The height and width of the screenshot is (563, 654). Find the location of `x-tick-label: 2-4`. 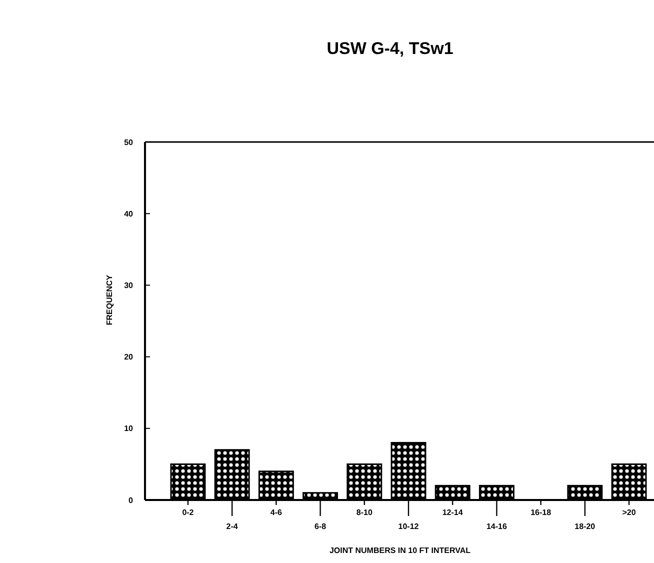

x-tick-label: 2-4 is located at coordinates (232, 526).